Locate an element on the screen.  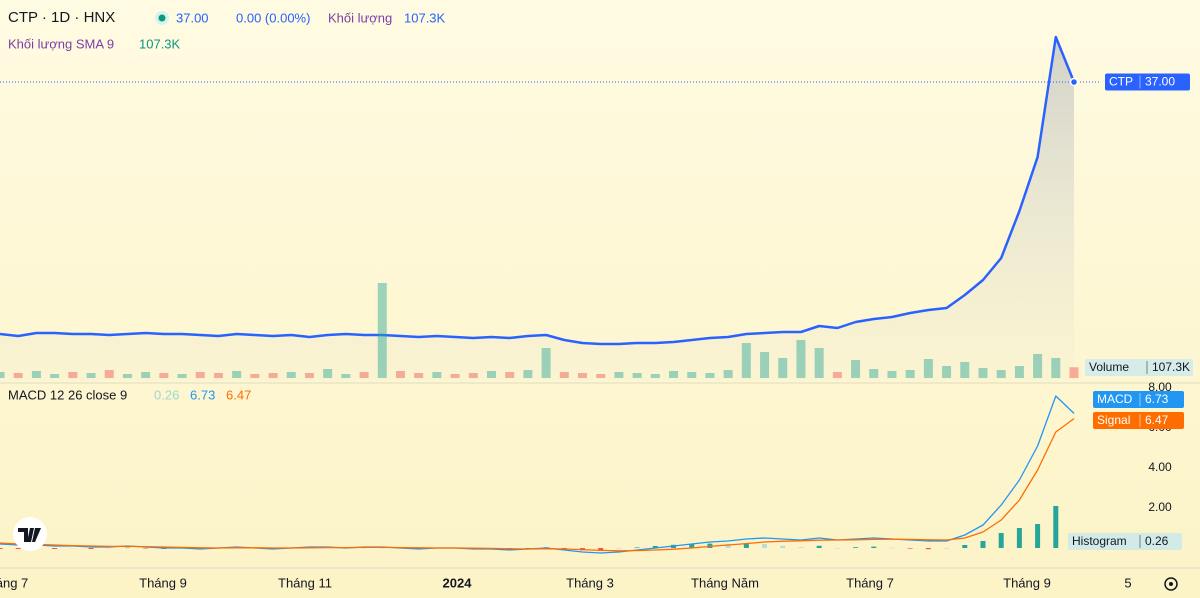
volume-label-name: Volume is located at coordinates (1109, 367).